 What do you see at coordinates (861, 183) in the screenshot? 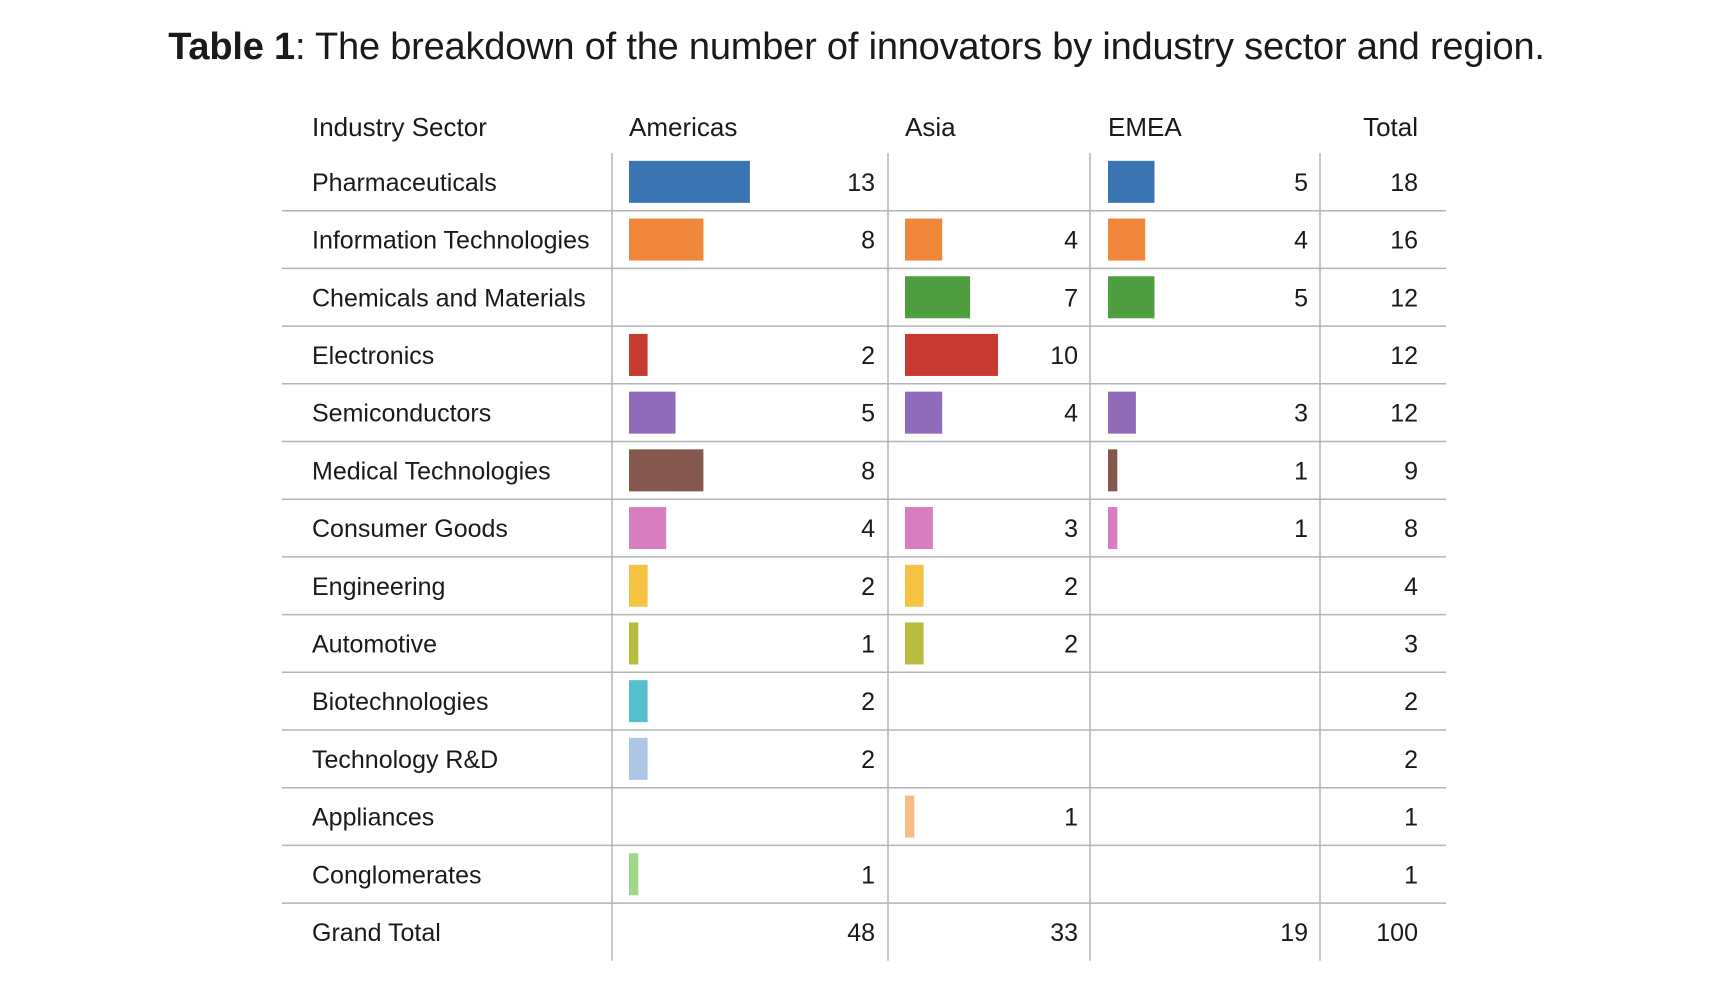
I see `value-americas: 13` at bounding box center [861, 183].